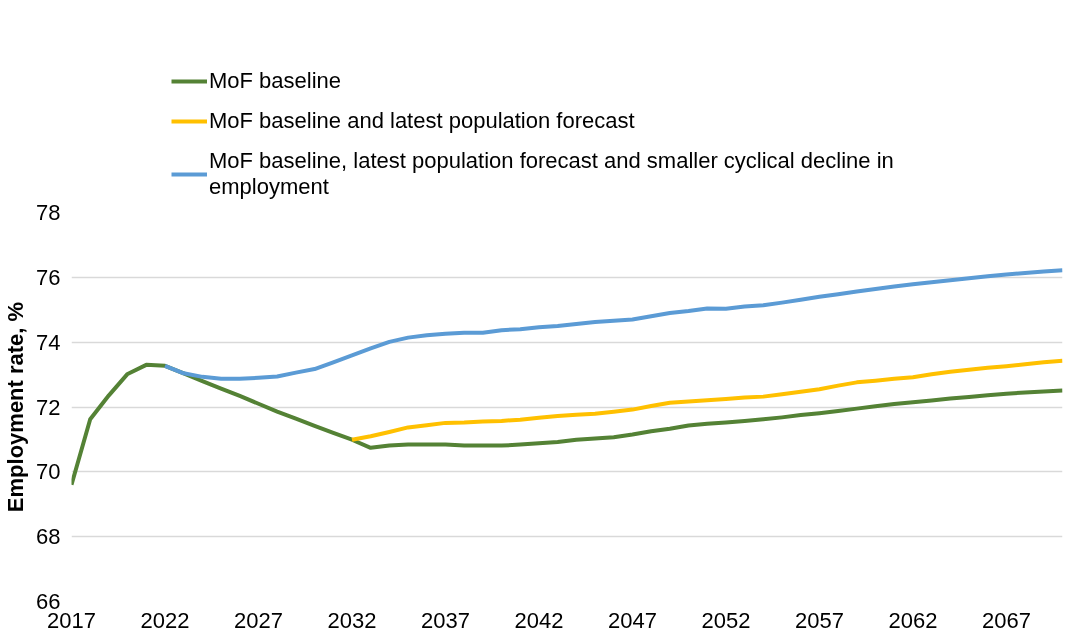 The image size is (1075, 641). Describe the element at coordinates (16, 407) in the screenshot. I see `y-axis-title: Employment rate, %` at that location.